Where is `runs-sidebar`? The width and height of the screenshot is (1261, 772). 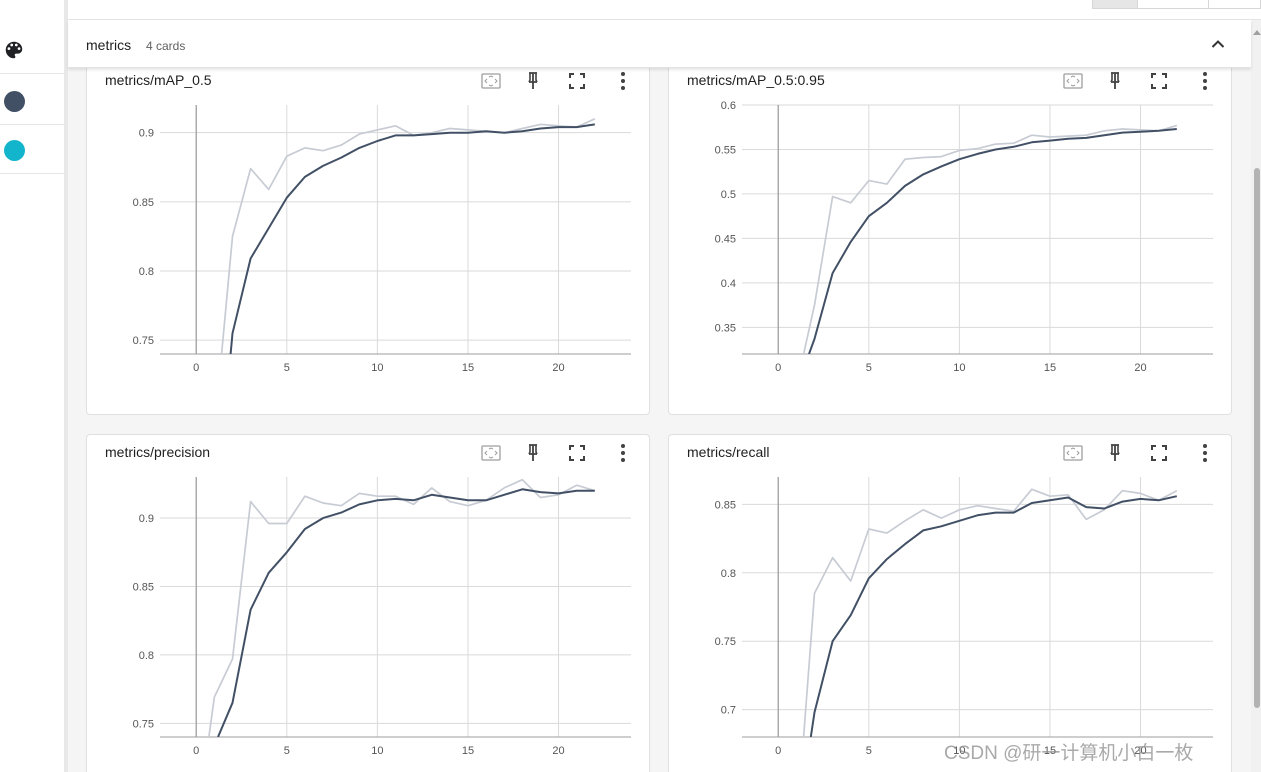 runs-sidebar is located at coordinates (32, 386).